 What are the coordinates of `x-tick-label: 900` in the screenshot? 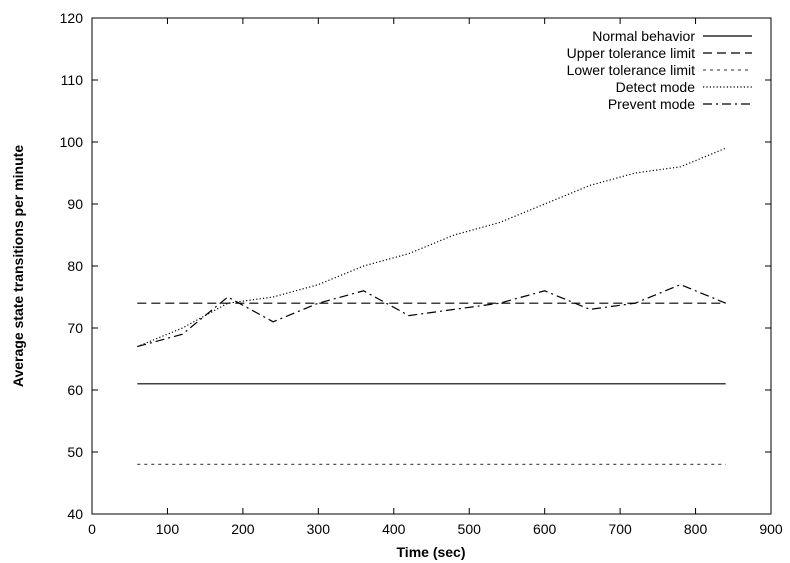 It's located at (771, 529).